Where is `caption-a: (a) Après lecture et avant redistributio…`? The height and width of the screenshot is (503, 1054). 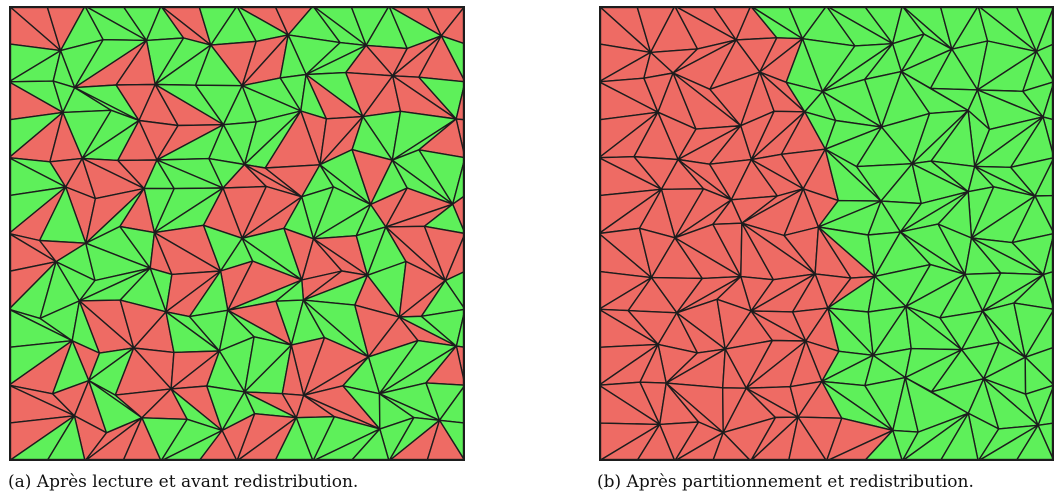 caption-a: (a) Après lecture et avant redistributio… is located at coordinates (183, 482).